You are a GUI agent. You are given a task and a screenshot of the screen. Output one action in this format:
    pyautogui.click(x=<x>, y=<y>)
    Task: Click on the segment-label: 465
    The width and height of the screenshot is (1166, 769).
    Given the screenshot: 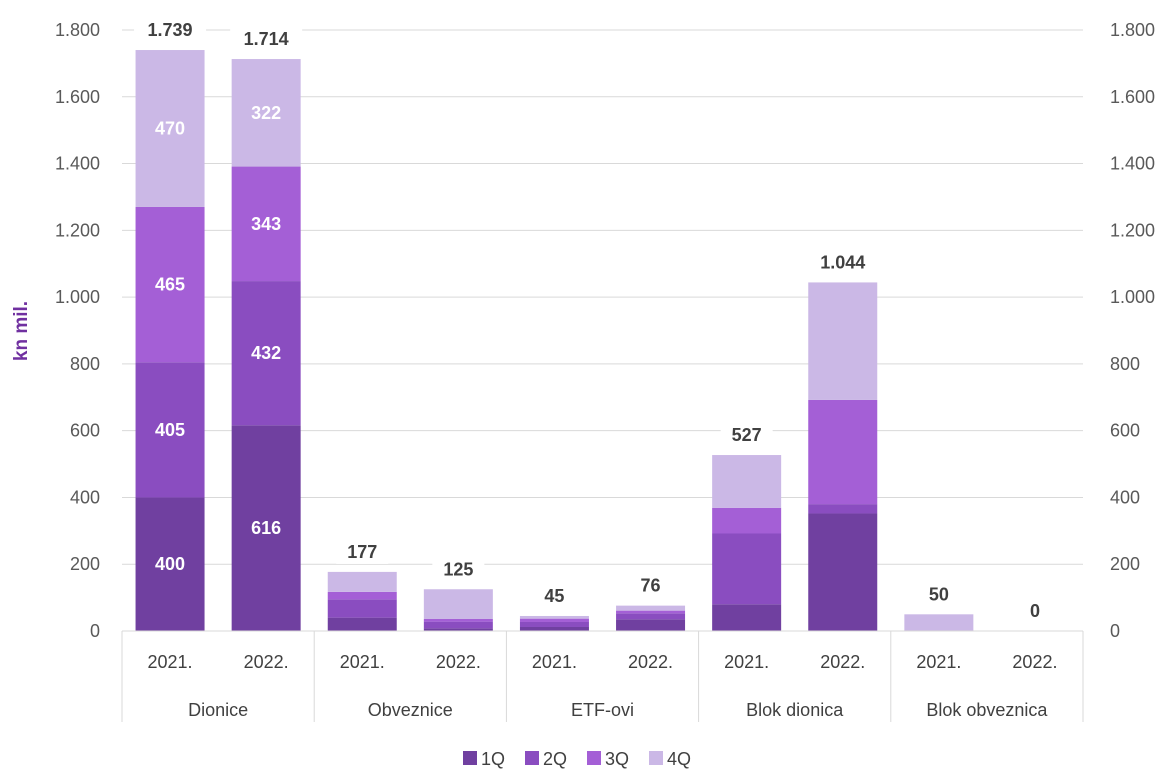 What is the action you would take?
    pyautogui.click(x=170, y=285)
    